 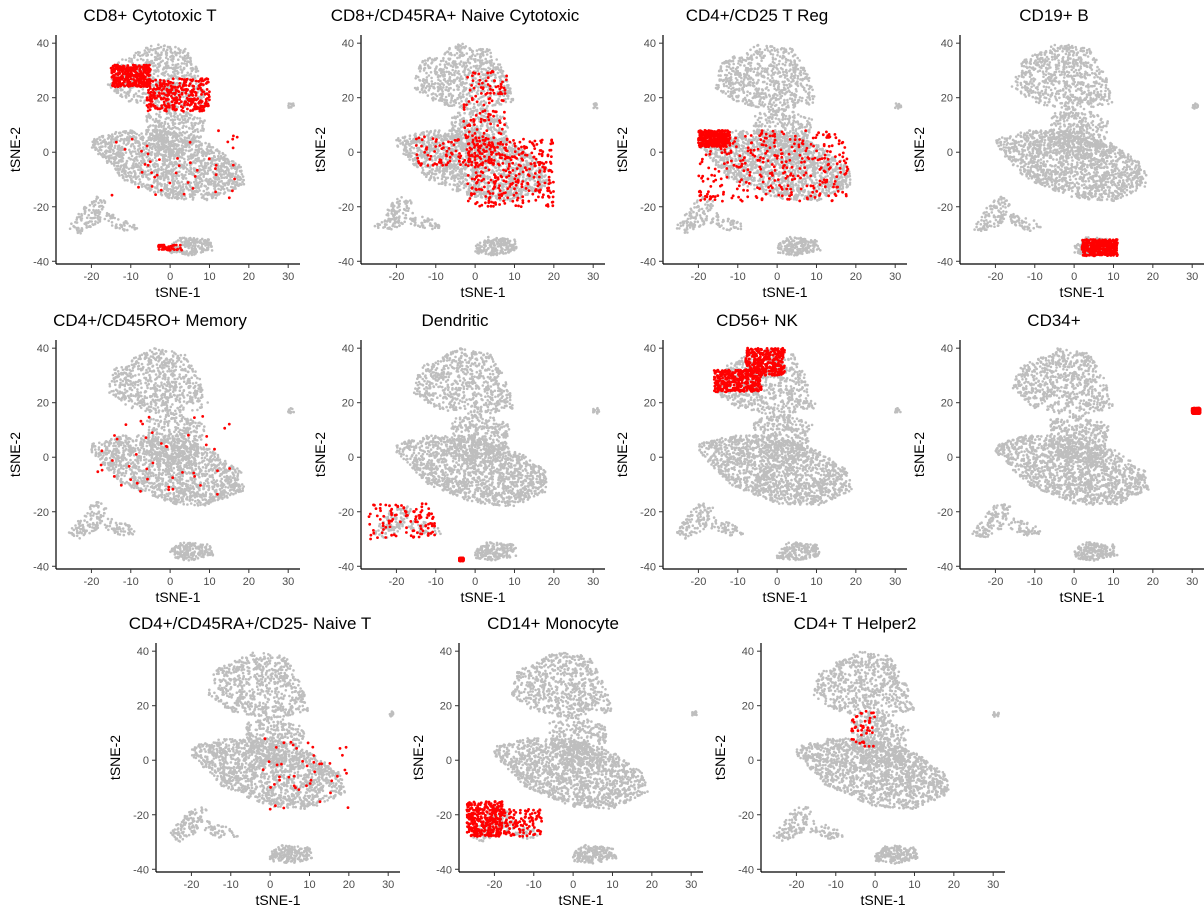 What do you see at coordinates (43, 99) in the screenshot?
I see `y-tick-label: 20` at bounding box center [43, 99].